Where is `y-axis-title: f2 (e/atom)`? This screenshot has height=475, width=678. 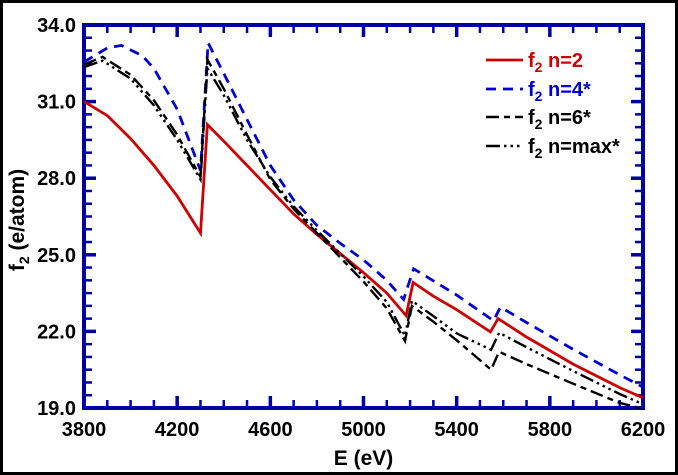
y-axis-title: f2 (e/atom) is located at coordinates (19, 220).